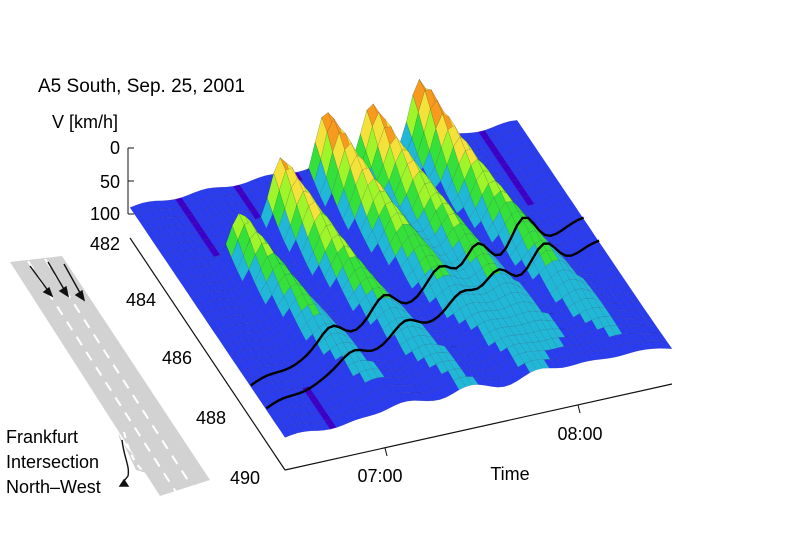 Image resolution: width=800 pixels, height=560 pixels. What do you see at coordinates (211, 418) in the screenshot?
I see `y-tick-3: 488` at bounding box center [211, 418].